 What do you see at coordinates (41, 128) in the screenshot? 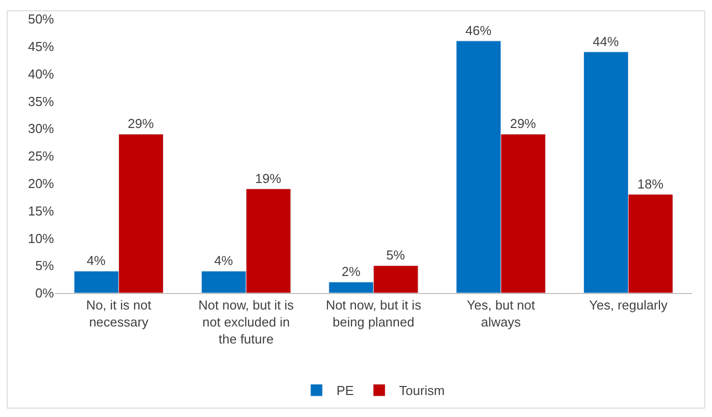
I see `y-tick-label: 30%` at bounding box center [41, 128].